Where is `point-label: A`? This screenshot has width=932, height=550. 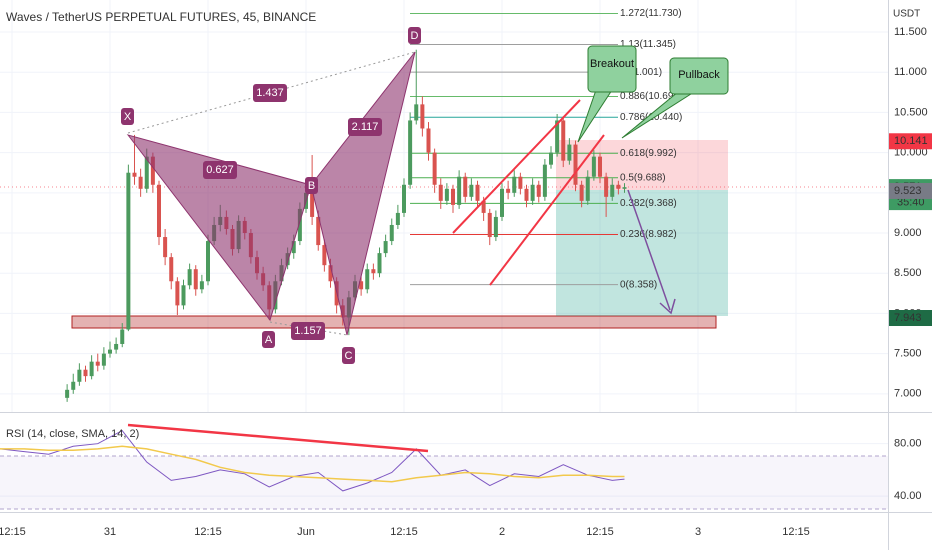 point-label: A is located at coordinates (269, 340).